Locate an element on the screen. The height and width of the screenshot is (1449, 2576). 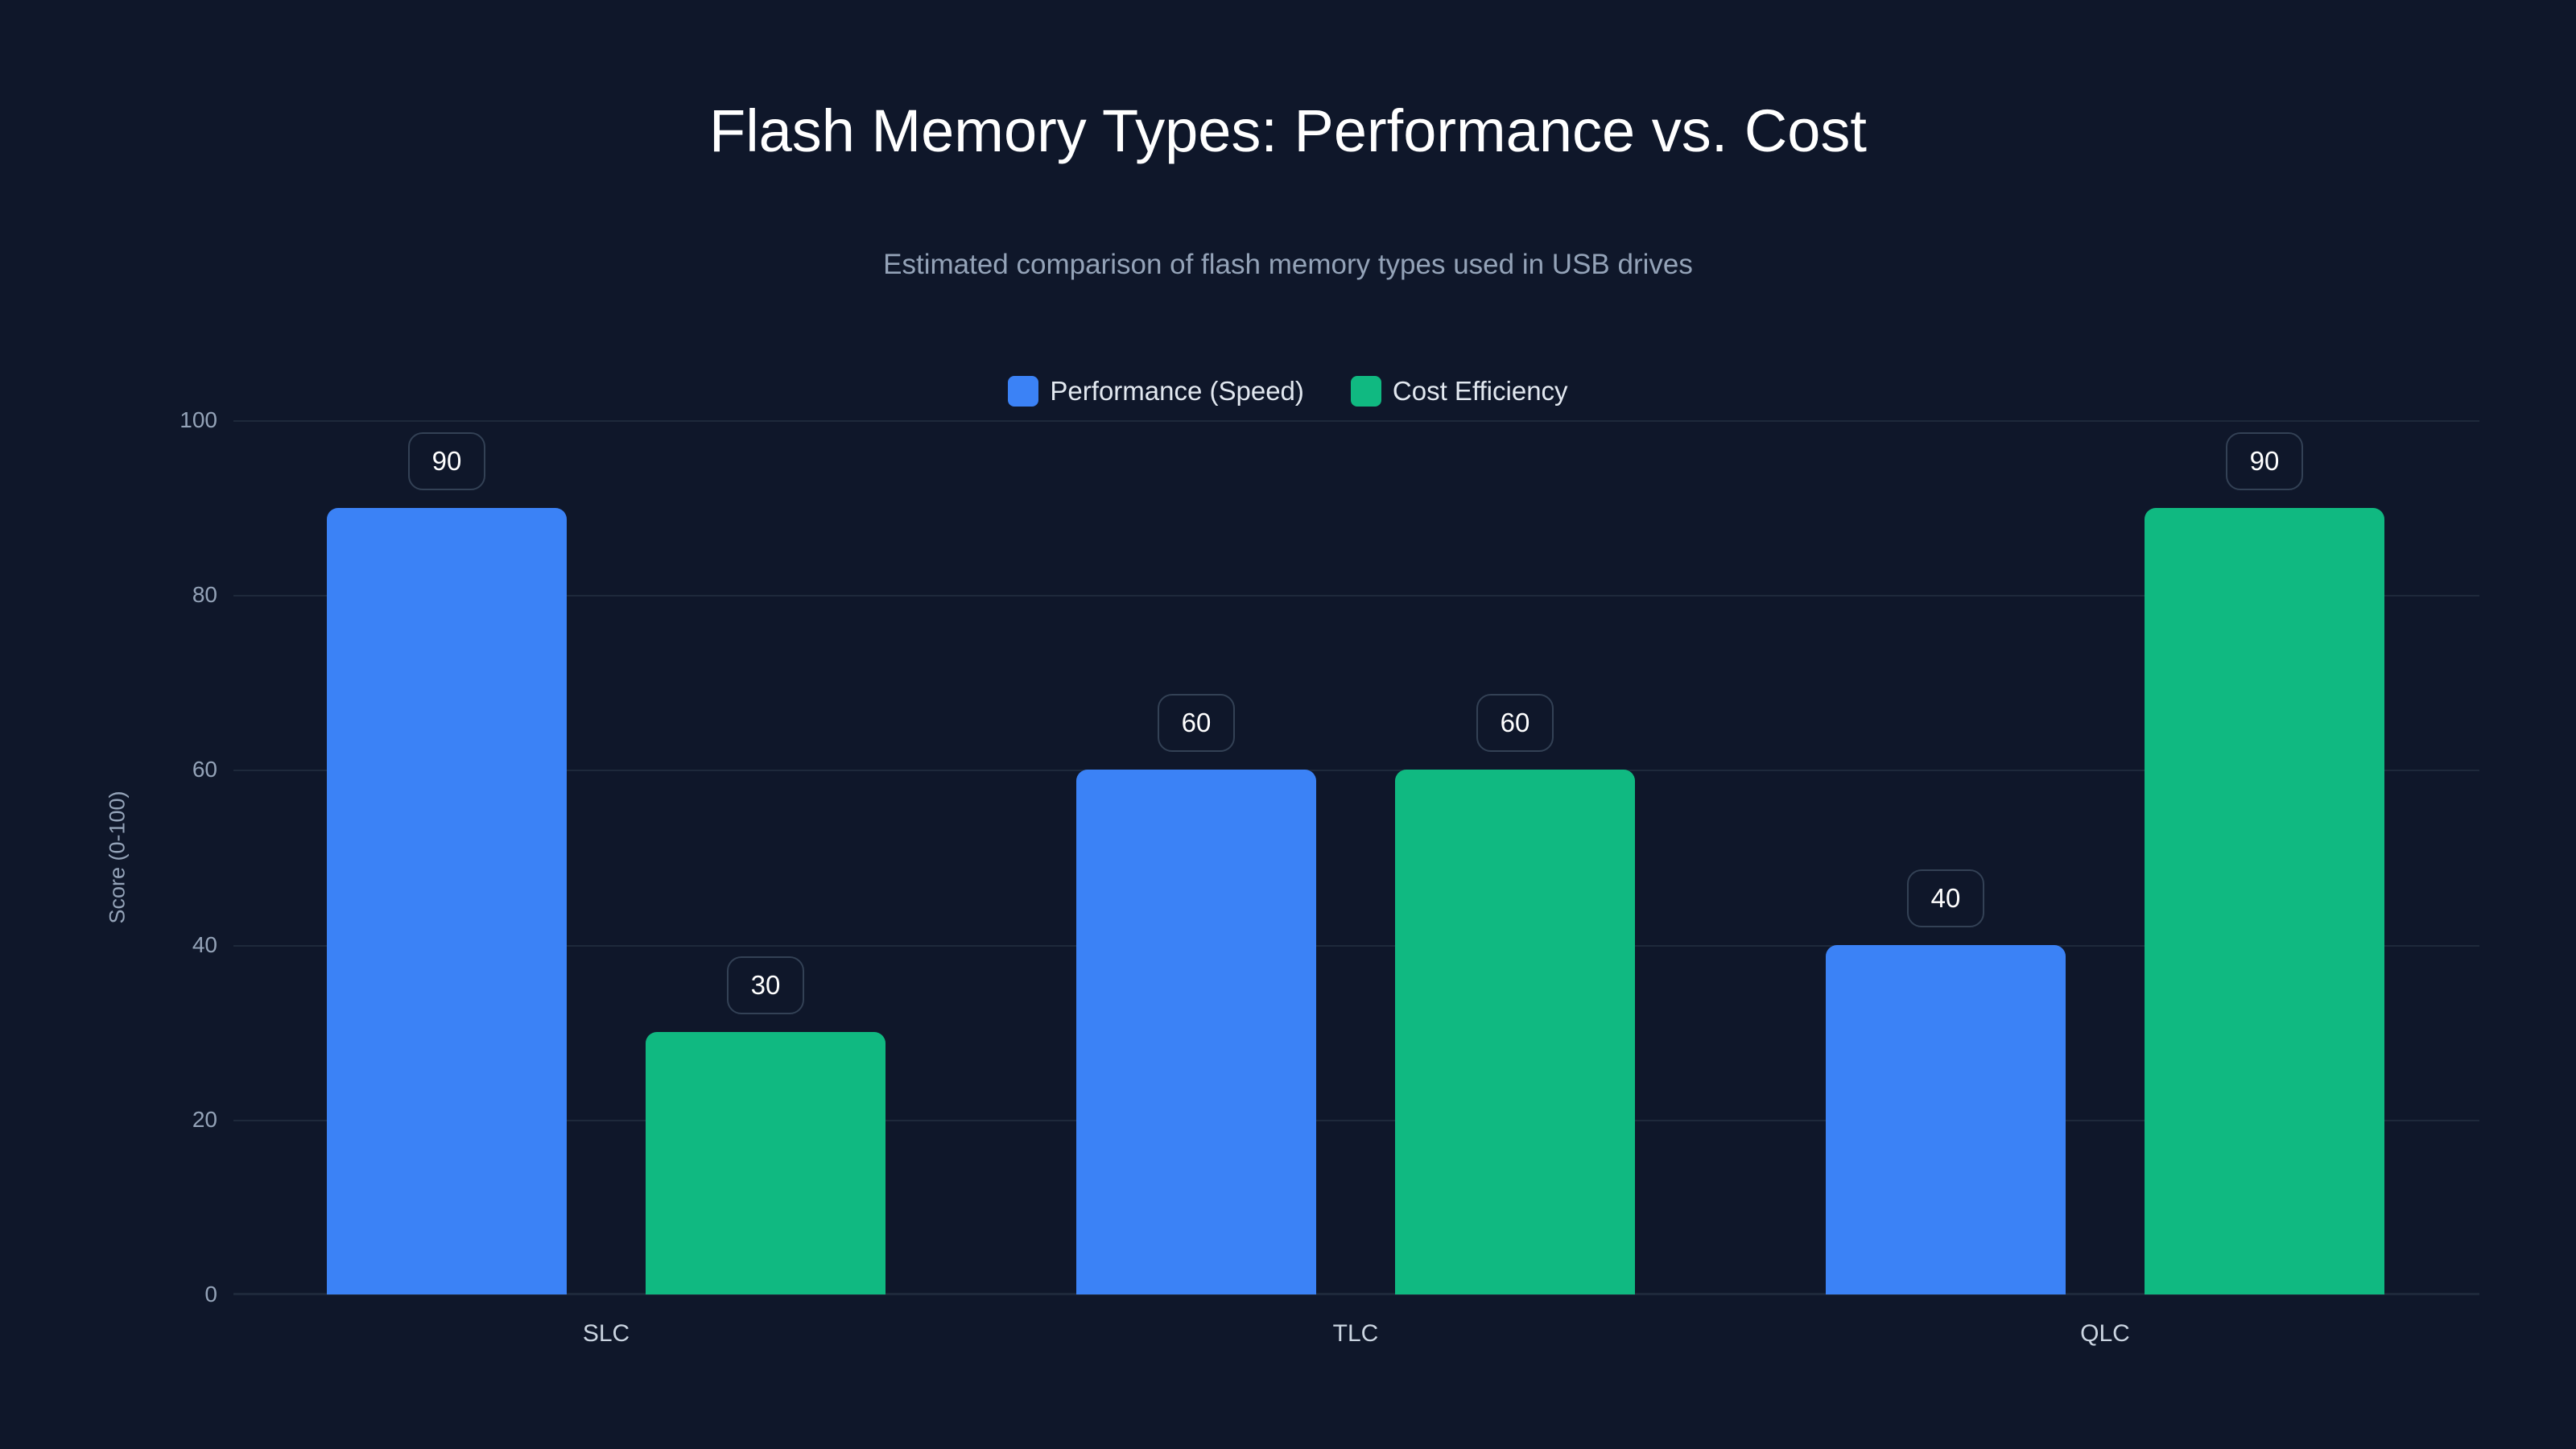
bar-tlc-performance is located at coordinates (1196, 1032).